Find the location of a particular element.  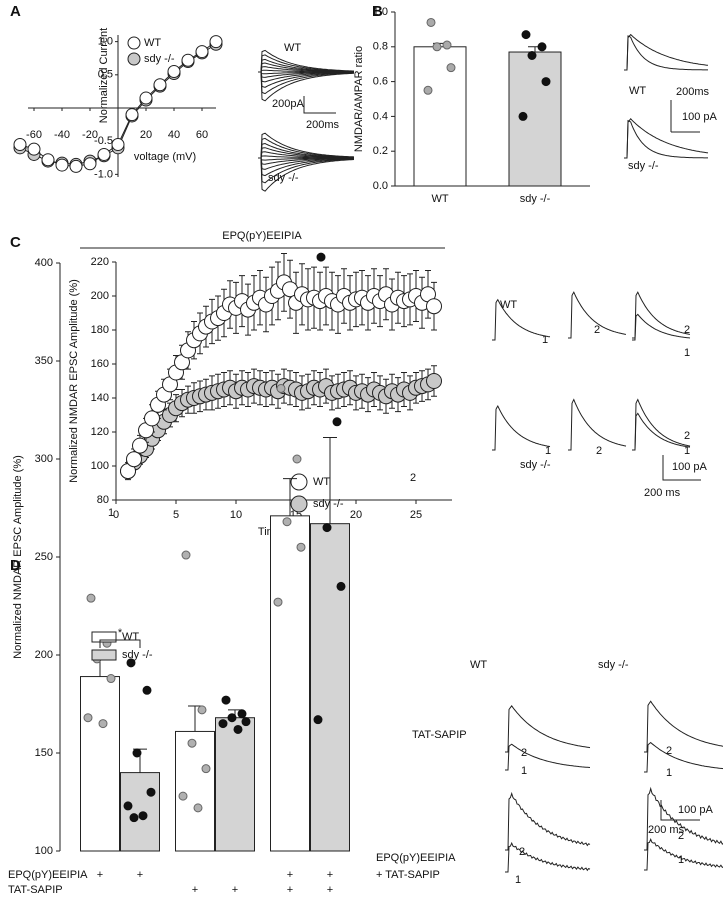

x-tick-label: 25 is located at coordinates (416, 515).